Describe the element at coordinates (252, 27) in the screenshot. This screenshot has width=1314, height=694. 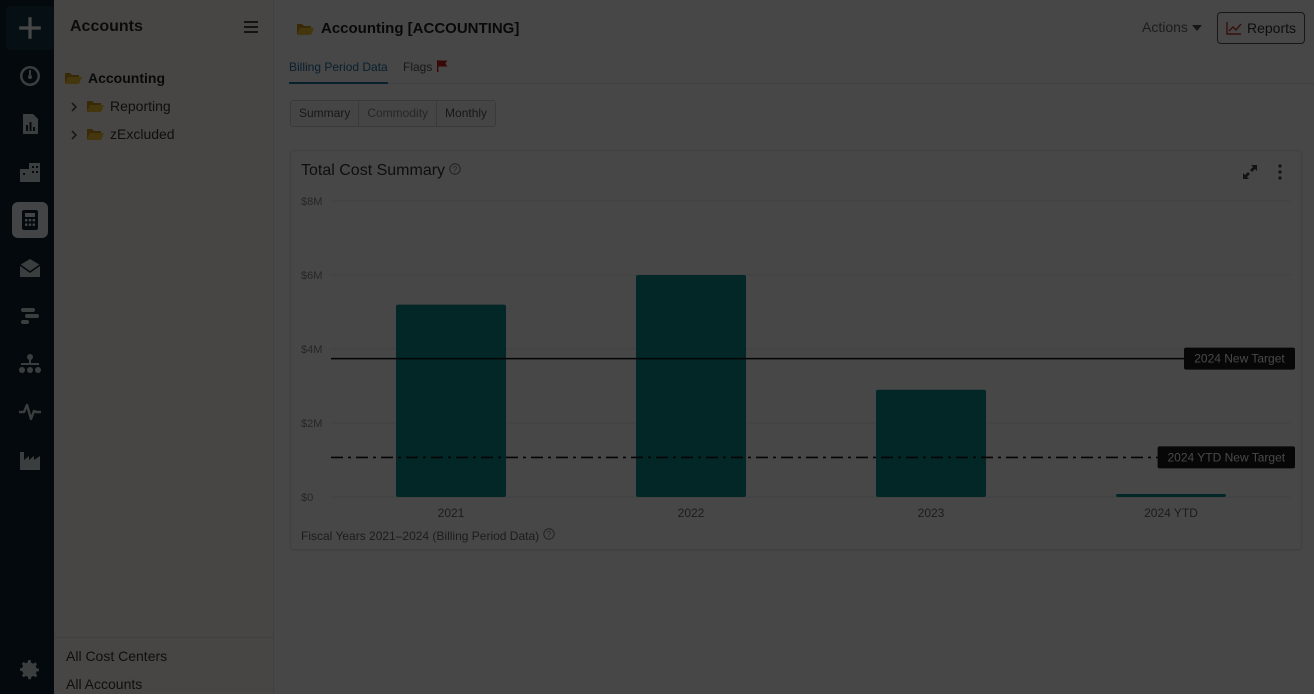
I see `hamburger-menu-icon` at that location.